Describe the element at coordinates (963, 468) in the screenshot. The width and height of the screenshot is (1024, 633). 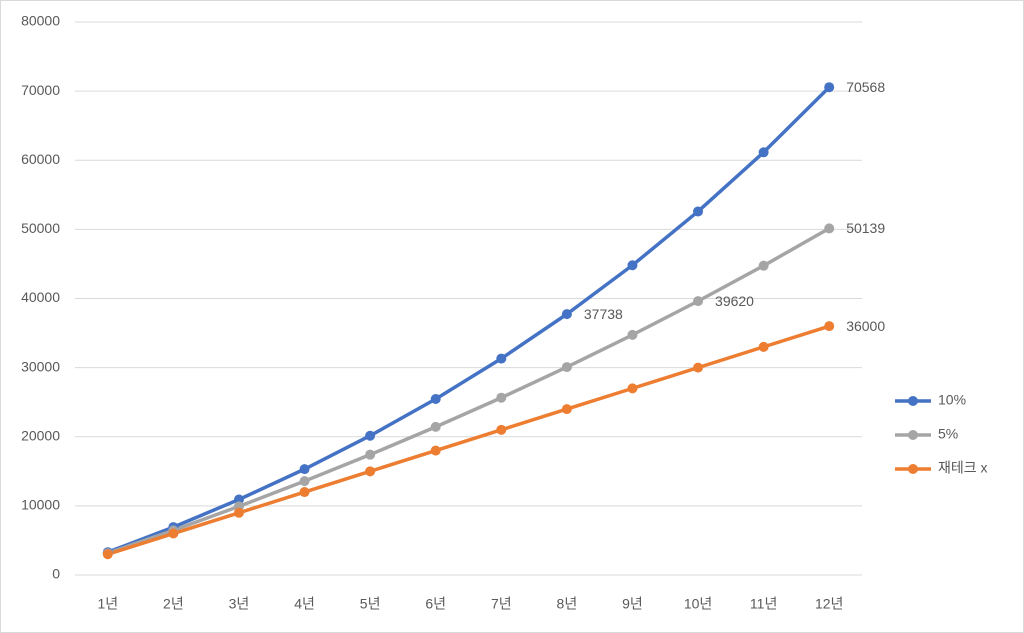
I see `legend-label: 재테크 x` at that location.